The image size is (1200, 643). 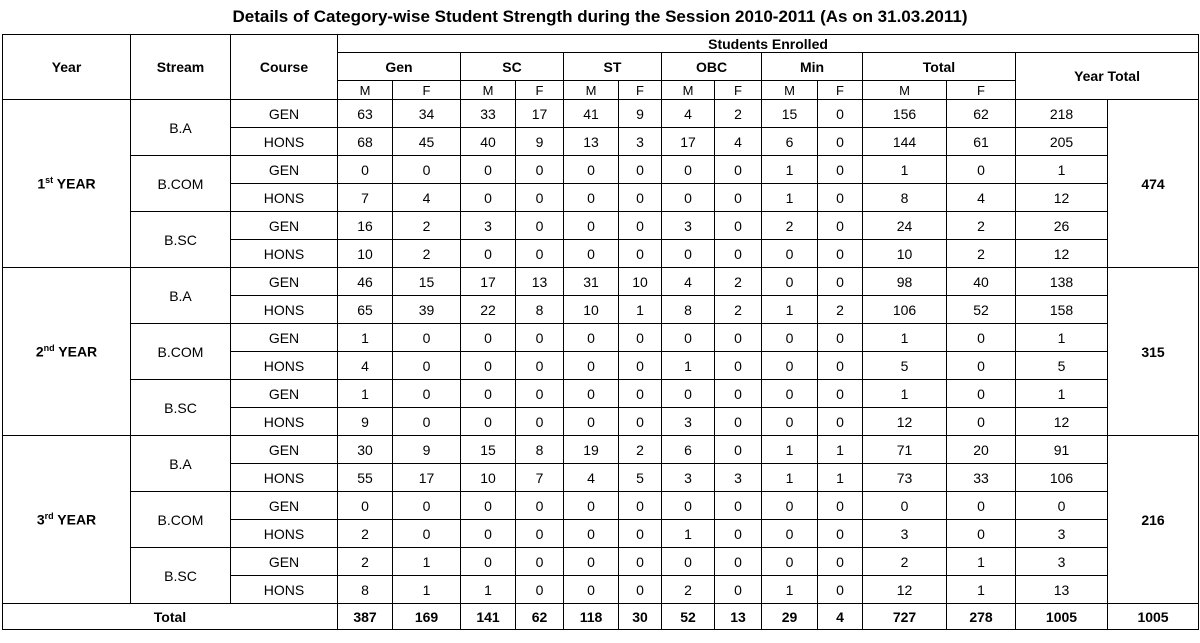 What do you see at coordinates (601, 253) in the screenshot?
I see `table-row: HONS 10 2 0 0 0 0 0 0 0 0 10 2 12` at bounding box center [601, 253].